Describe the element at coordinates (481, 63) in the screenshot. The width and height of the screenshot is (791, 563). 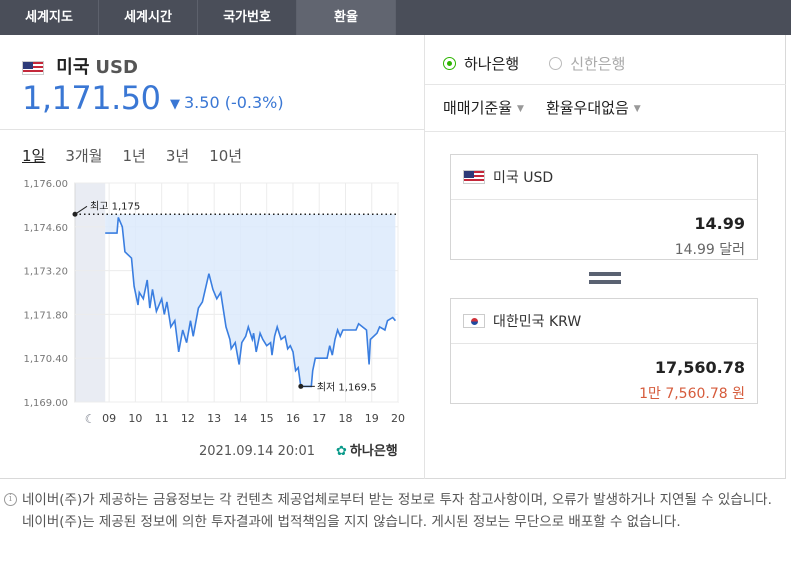
I see `radio-hana-bank: 하나은행` at that location.